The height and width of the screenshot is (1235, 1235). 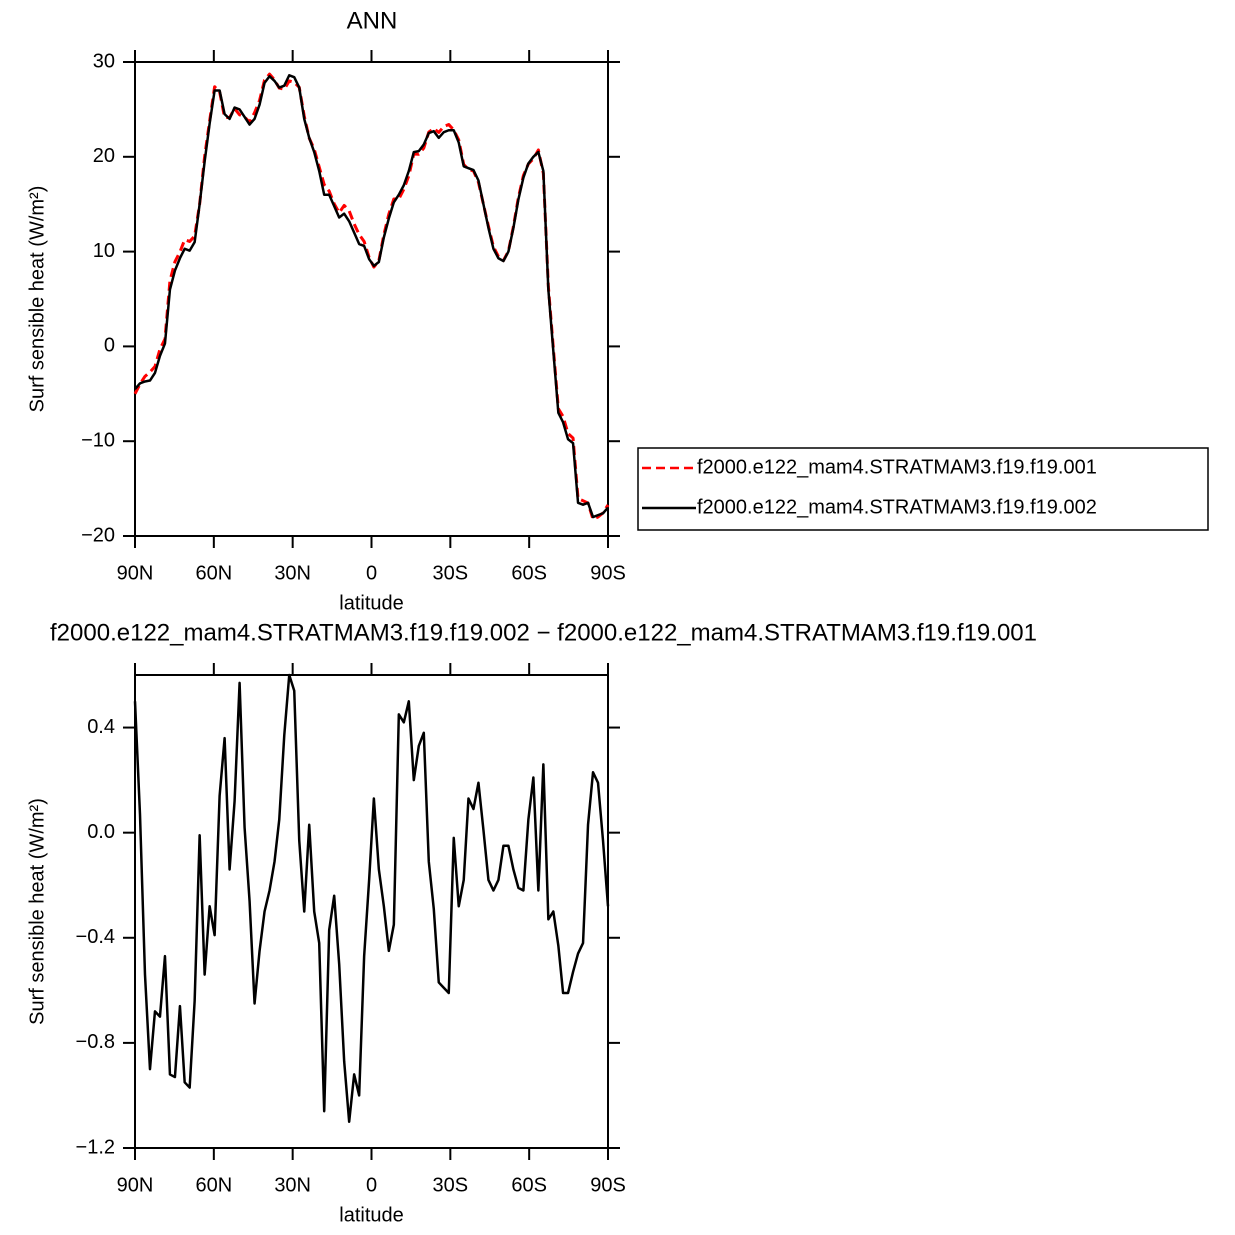 What do you see at coordinates (897, 467) in the screenshot?
I see `legend-label: f2000.e122_mam4.STRATMAM3.f19.f19.001` at bounding box center [897, 467].